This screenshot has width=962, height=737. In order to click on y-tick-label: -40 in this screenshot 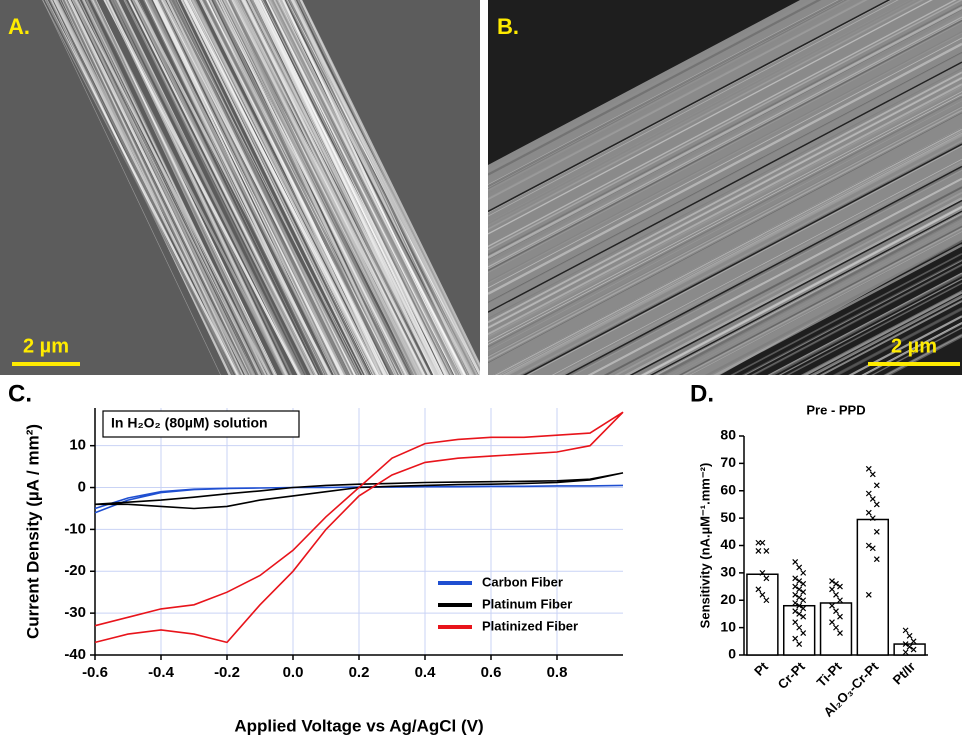, I will do `click(75, 654)`.